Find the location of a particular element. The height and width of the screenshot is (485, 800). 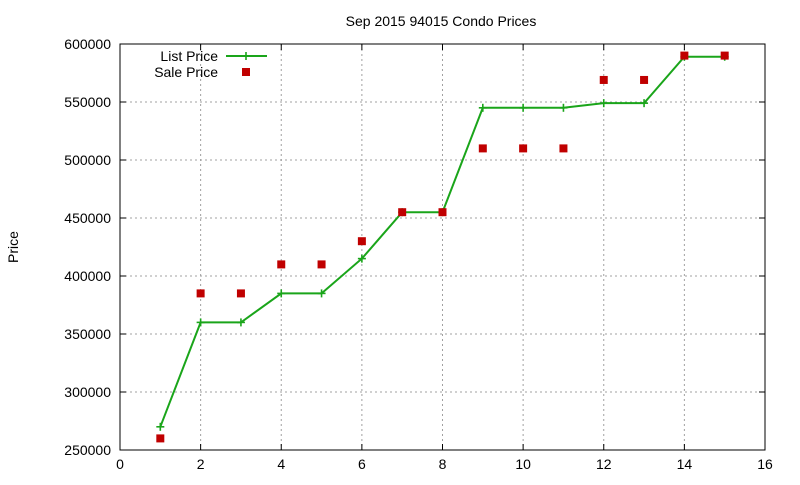

x-tick-label: 2 is located at coordinates (201, 464).